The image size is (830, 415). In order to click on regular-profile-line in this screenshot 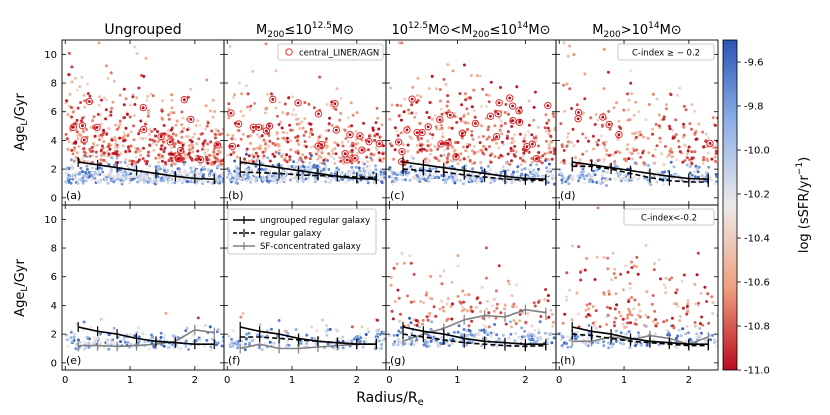, I will do `click(640, 340)`.